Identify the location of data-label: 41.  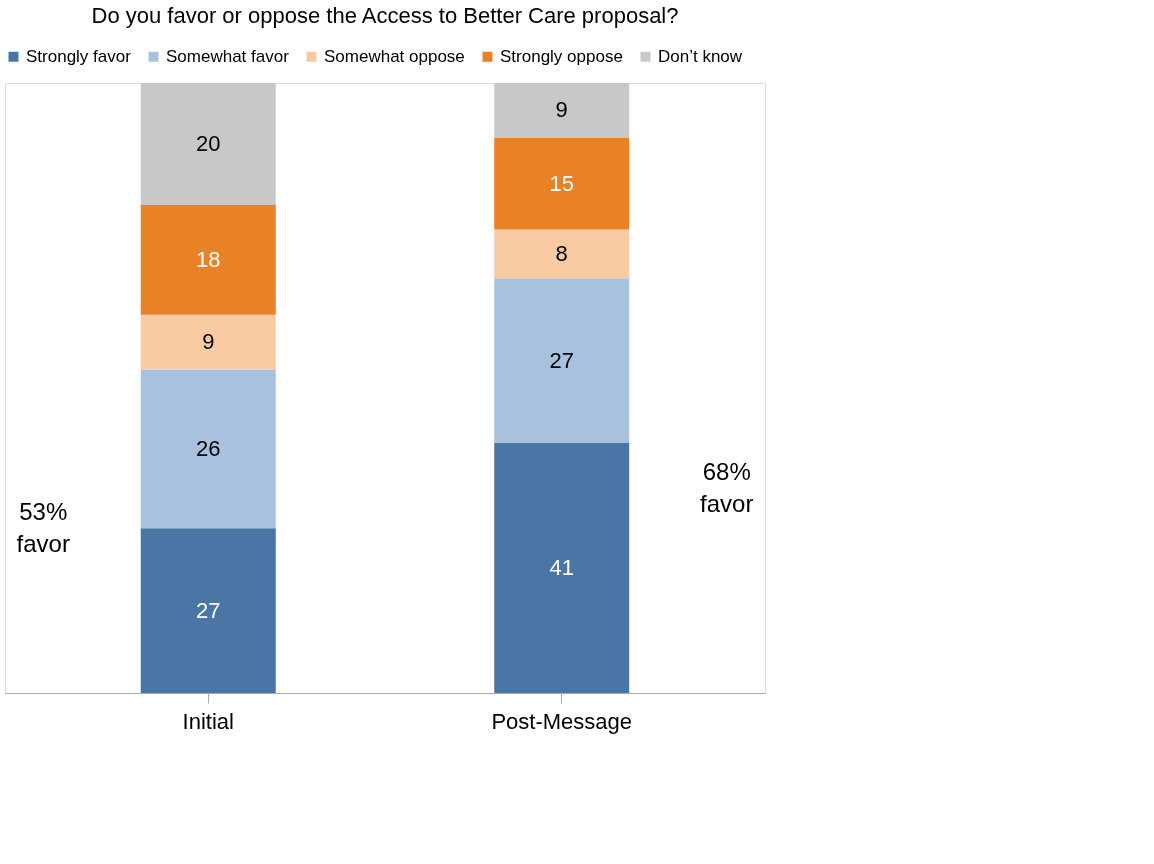
(561, 567).